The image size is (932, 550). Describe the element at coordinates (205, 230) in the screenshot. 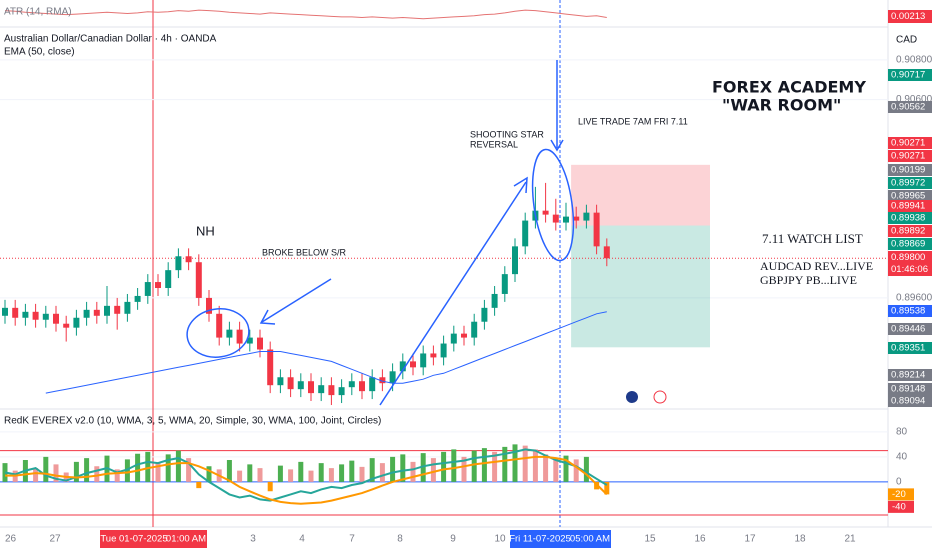

I see `annotation: NH` at that location.